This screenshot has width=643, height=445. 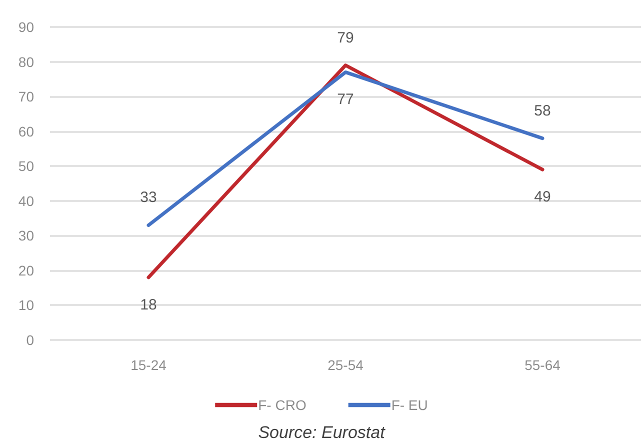 What do you see at coordinates (322, 432) in the screenshot?
I see `source-note: Source: Eurostat` at bounding box center [322, 432].